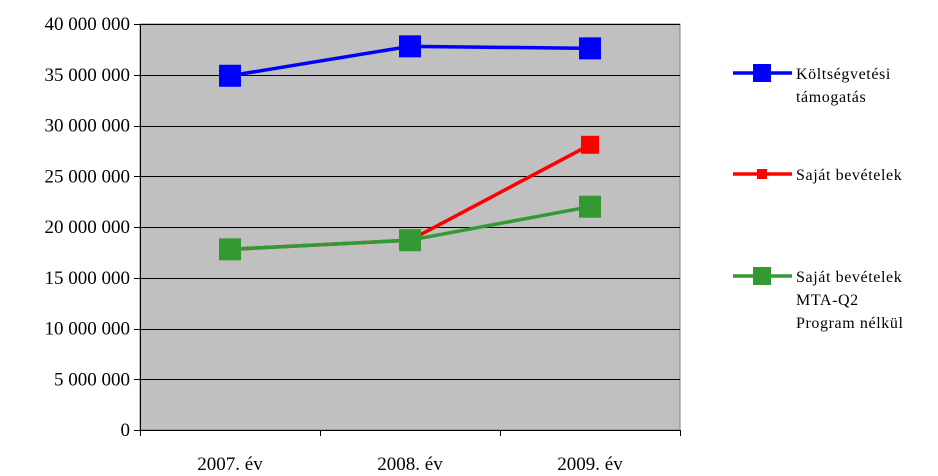 The height and width of the screenshot is (476, 938). Describe the element at coordinates (126, 430) in the screenshot. I see `y-tick-label: 0` at that location.